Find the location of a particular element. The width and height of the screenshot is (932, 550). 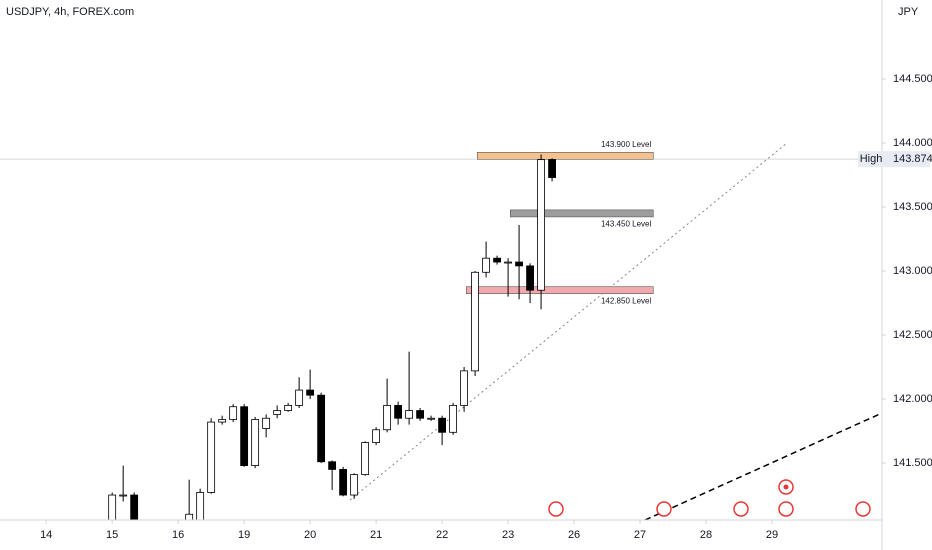

level-label: 143.900 Level is located at coordinates (626, 144).